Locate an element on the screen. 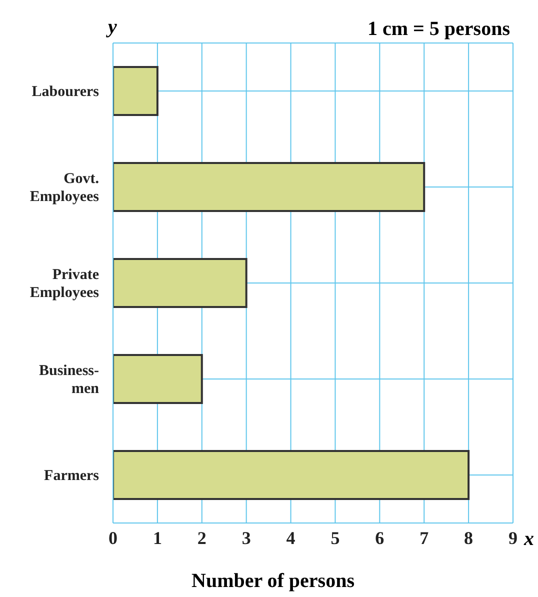 The image size is (538, 597). x-tick-label: 0 is located at coordinates (113, 538).